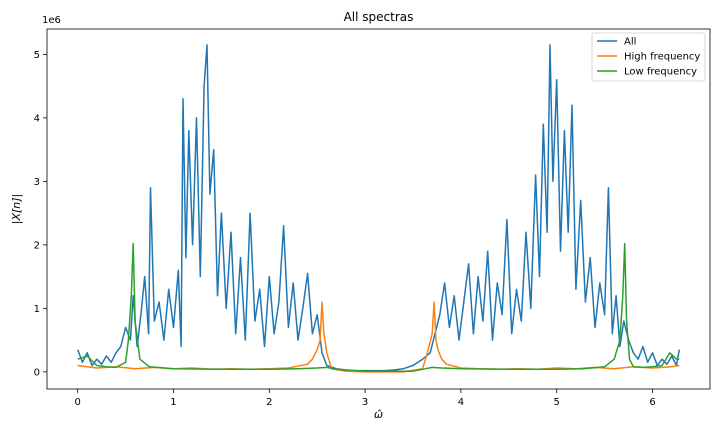  What do you see at coordinates (378, 337) in the screenshot?
I see `series-line-high-frequency` at bounding box center [378, 337].